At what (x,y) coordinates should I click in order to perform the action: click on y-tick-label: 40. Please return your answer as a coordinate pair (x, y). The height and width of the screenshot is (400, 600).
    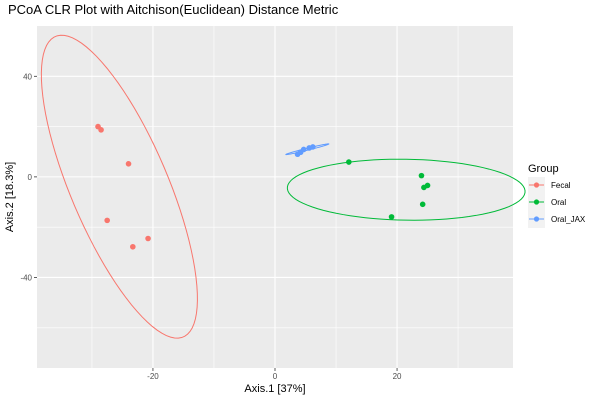
    Looking at the image, I should click on (27, 76).